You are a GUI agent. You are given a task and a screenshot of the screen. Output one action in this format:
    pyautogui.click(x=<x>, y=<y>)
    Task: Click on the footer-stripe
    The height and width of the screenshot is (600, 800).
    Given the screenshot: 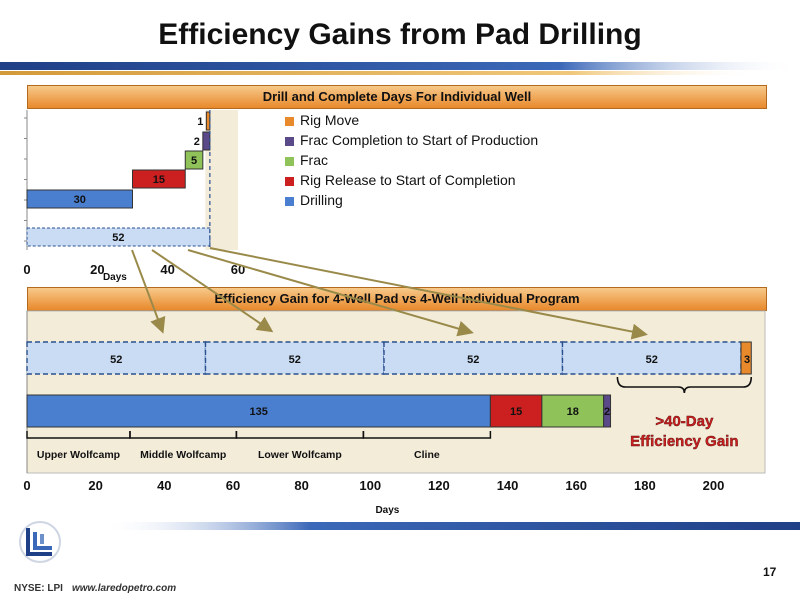 What is the action you would take?
    pyautogui.click(x=450, y=526)
    